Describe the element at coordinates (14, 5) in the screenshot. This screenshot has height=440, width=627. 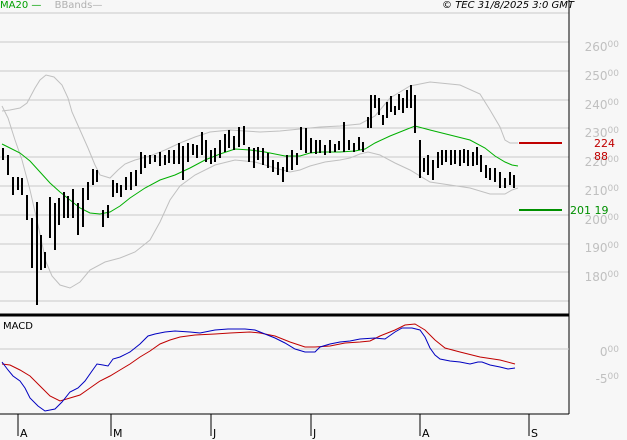
I see `legend-ma20: MA20` at that location.